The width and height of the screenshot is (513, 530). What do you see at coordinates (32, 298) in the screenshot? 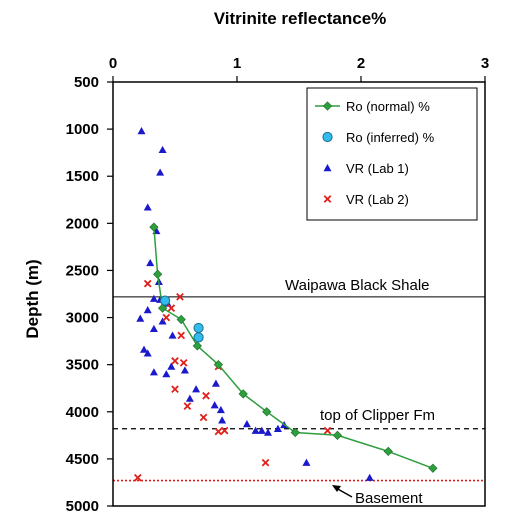
I see `y-axis-title: Depth (m)` at bounding box center [32, 298].